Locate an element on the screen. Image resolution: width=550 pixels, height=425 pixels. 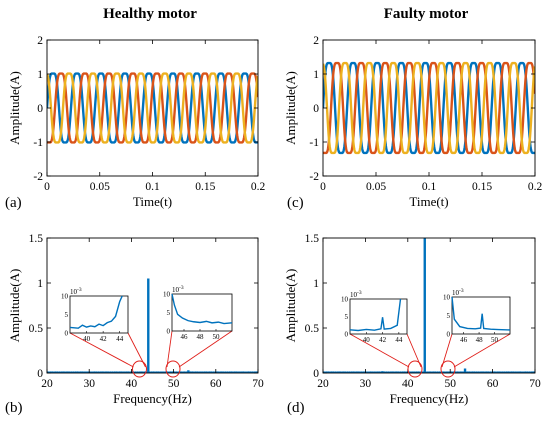
inset-x-tick-label: 50 is located at coordinates (217, 337).